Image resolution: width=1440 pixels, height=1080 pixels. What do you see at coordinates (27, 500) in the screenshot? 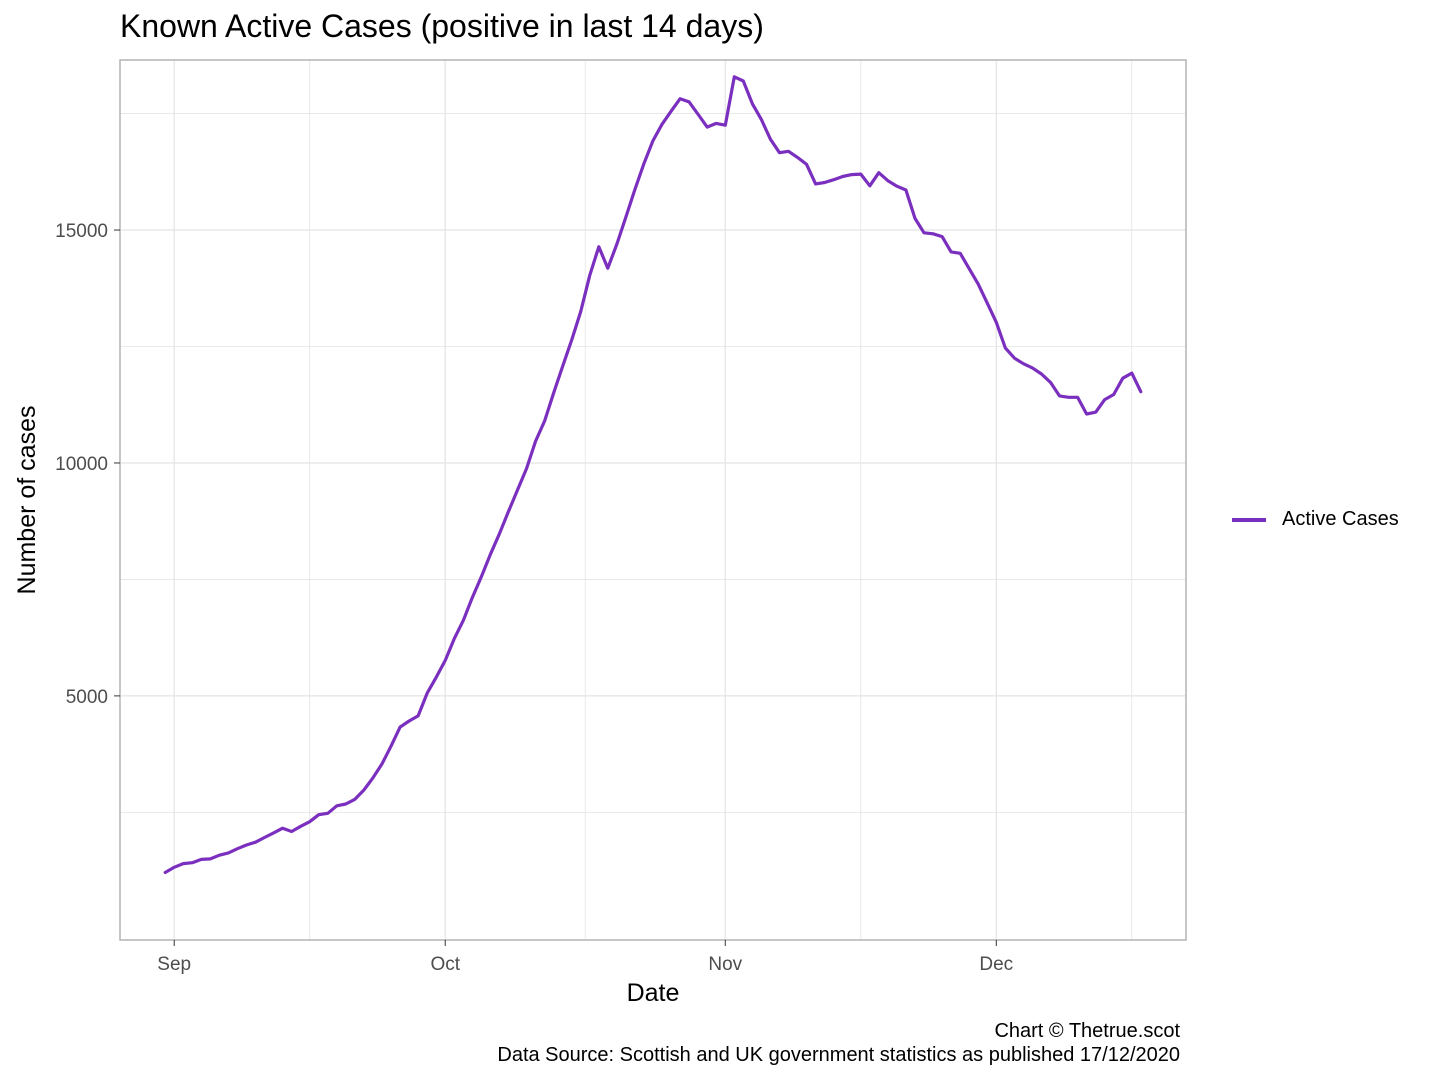
I see `y-axis-title: Number of cases` at bounding box center [27, 500].